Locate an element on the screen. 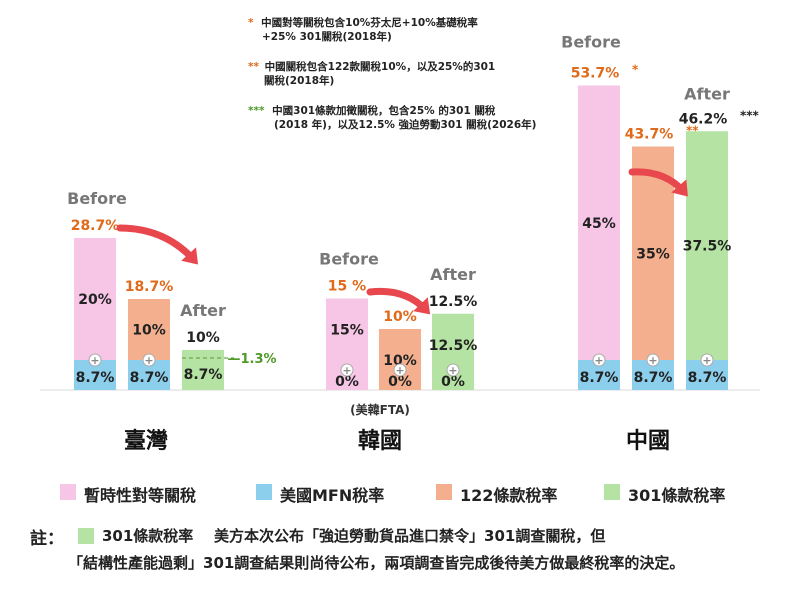 The height and width of the screenshot is (600, 800). label-2-2-s301: 37.5% is located at coordinates (707, 247).